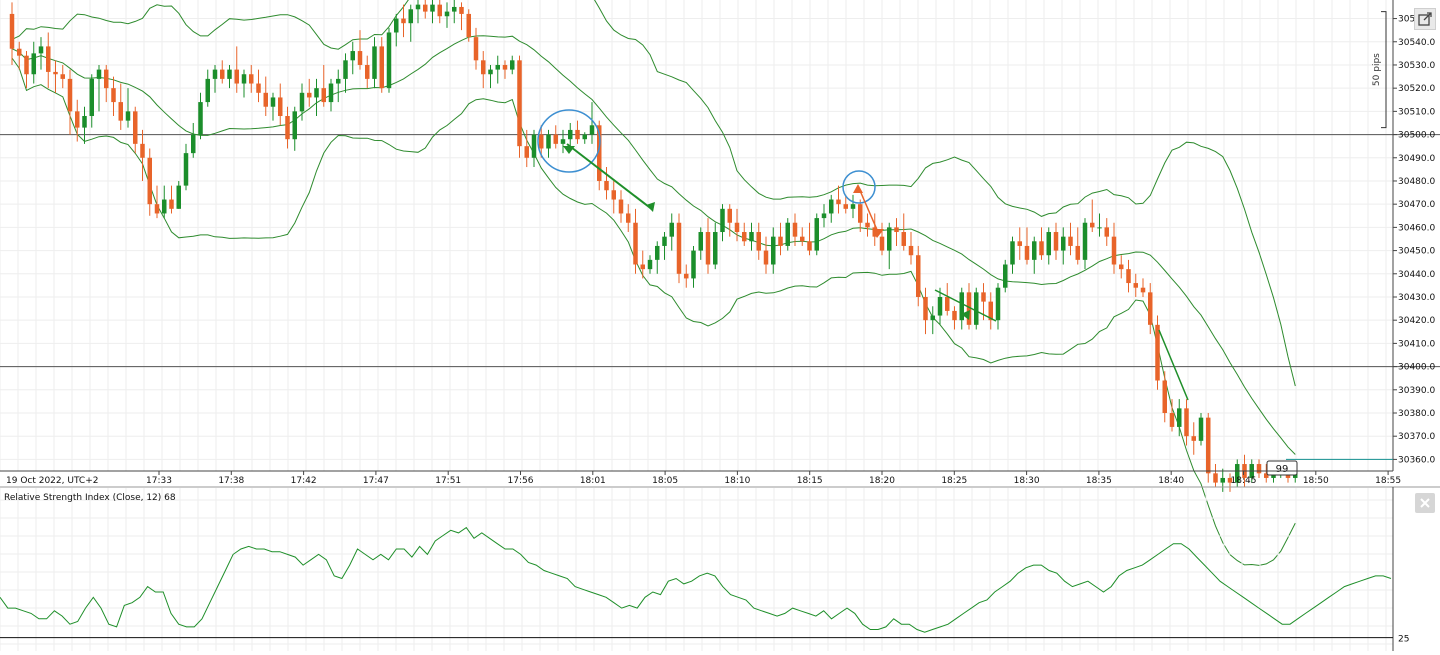  I want to click on price-tick-label: 30450.0, so click(1416, 252).